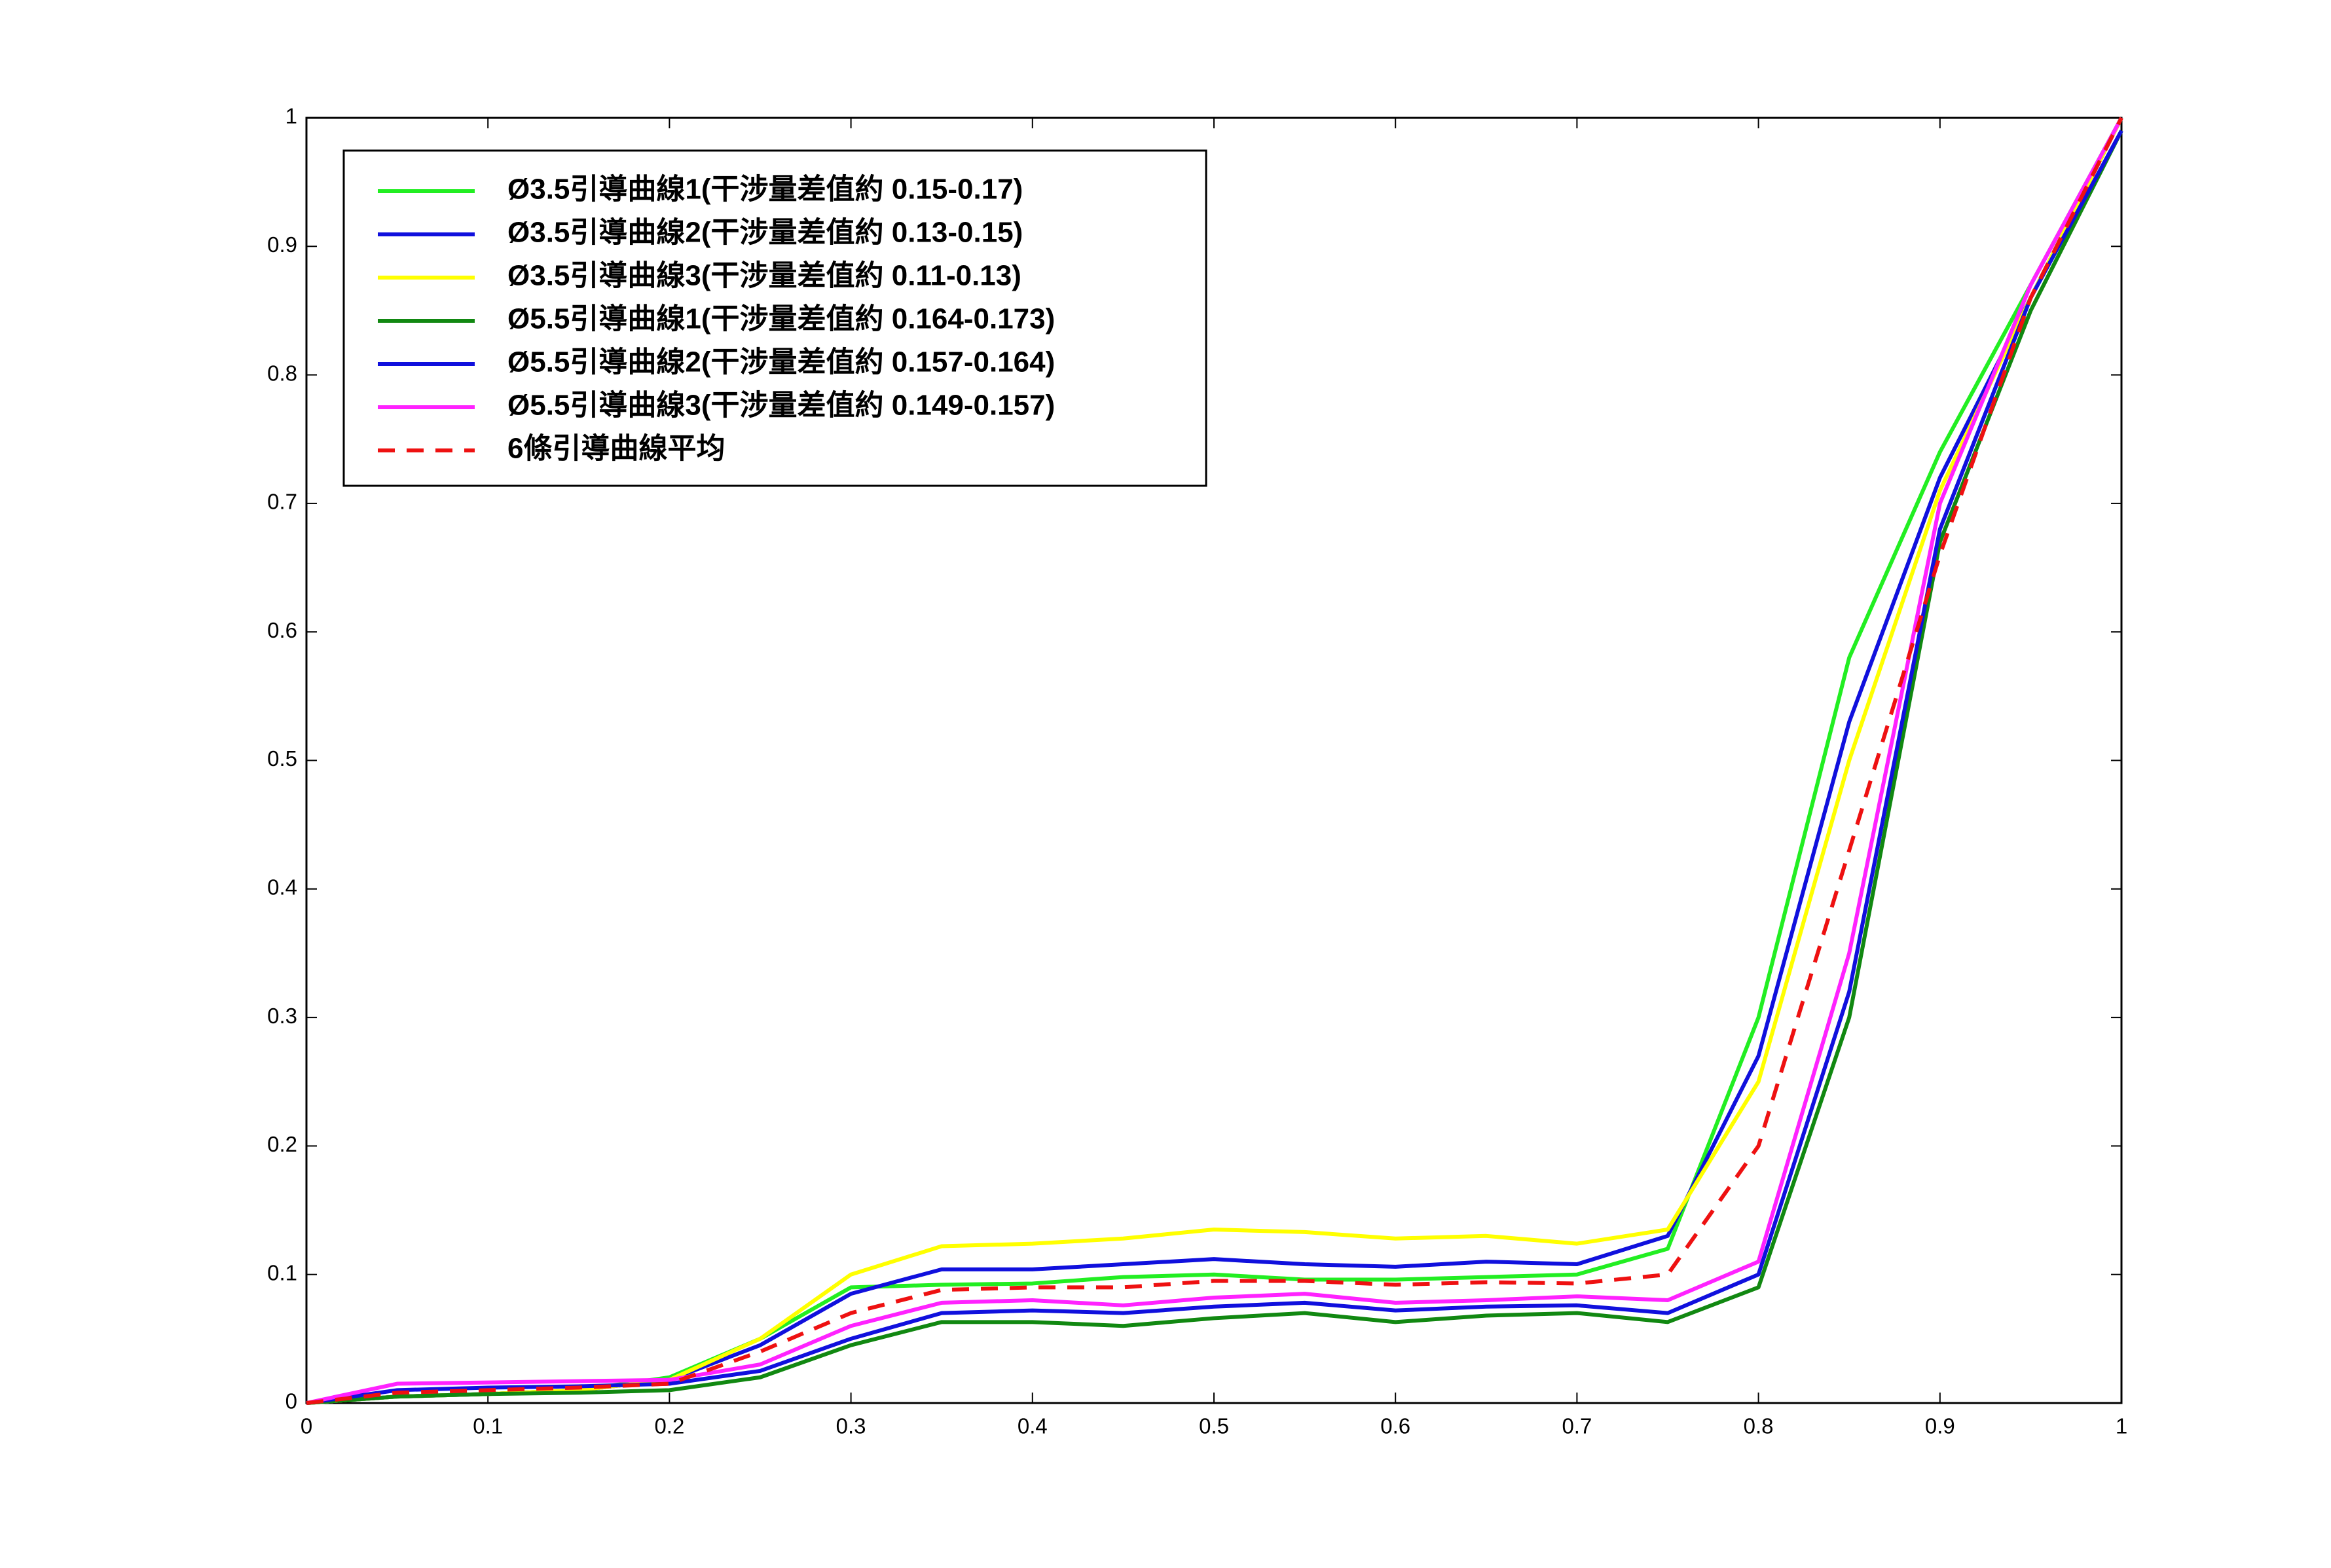 This screenshot has height=1568, width=2331. Describe the element at coordinates (1033, 1426) in the screenshot. I see `x-tick-label: 0.4` at that location.